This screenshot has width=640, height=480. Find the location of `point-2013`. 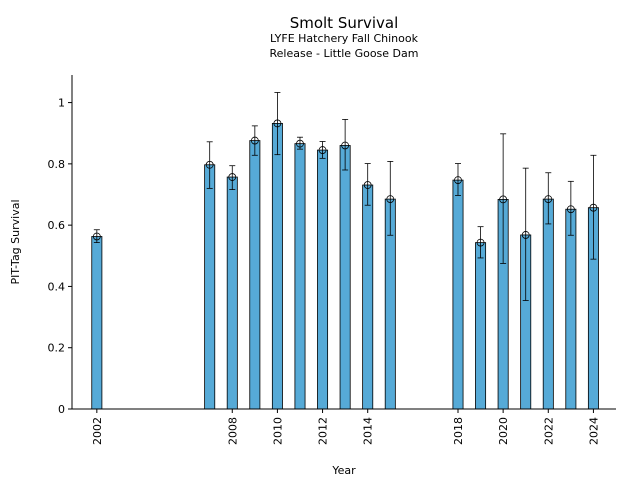

point-2013 is located at coordinates (345, 145).